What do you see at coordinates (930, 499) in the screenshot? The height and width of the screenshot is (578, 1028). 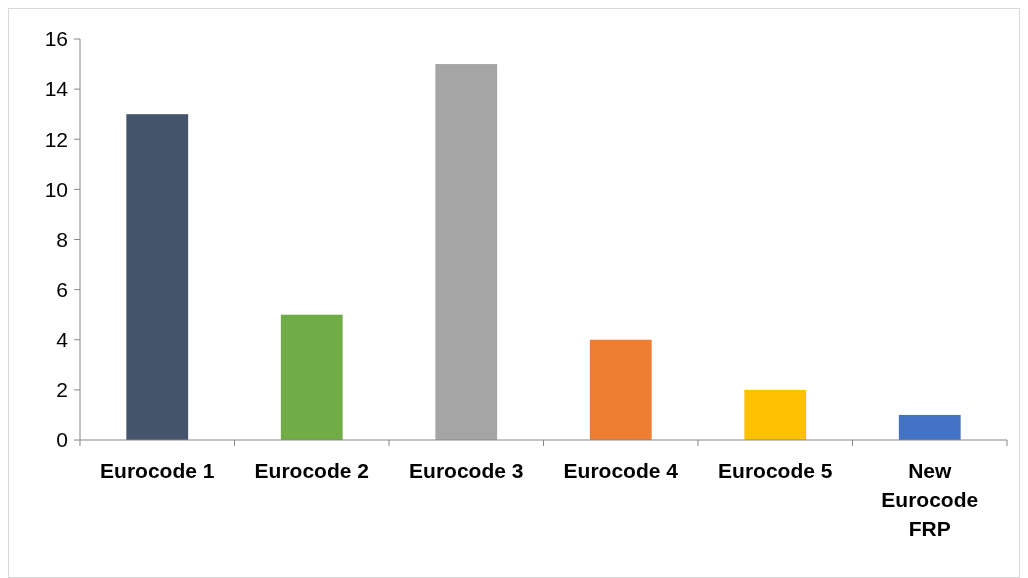 I see `x-tick-label: New Eurocode FRP` at bounding box center [930, 499].